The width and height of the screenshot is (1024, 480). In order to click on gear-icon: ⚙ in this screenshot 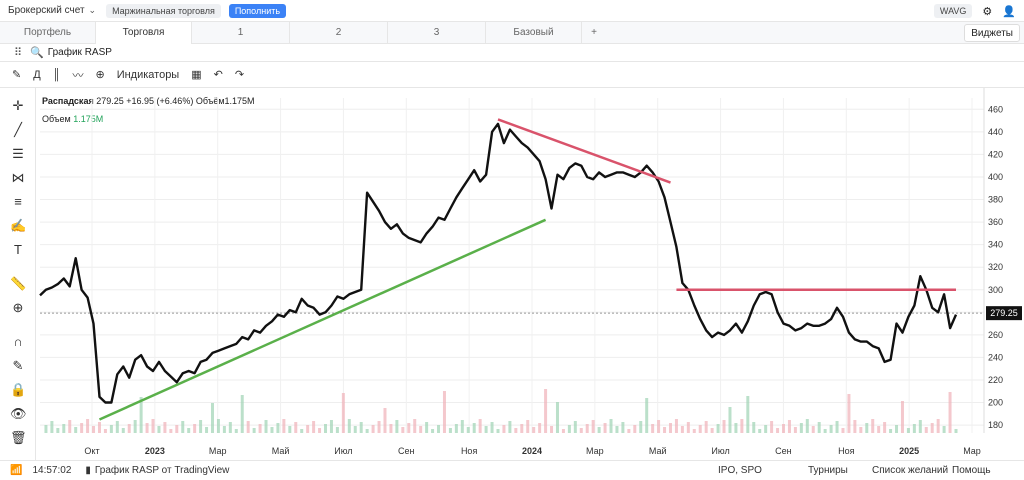, I will do `click(987, 11)`.